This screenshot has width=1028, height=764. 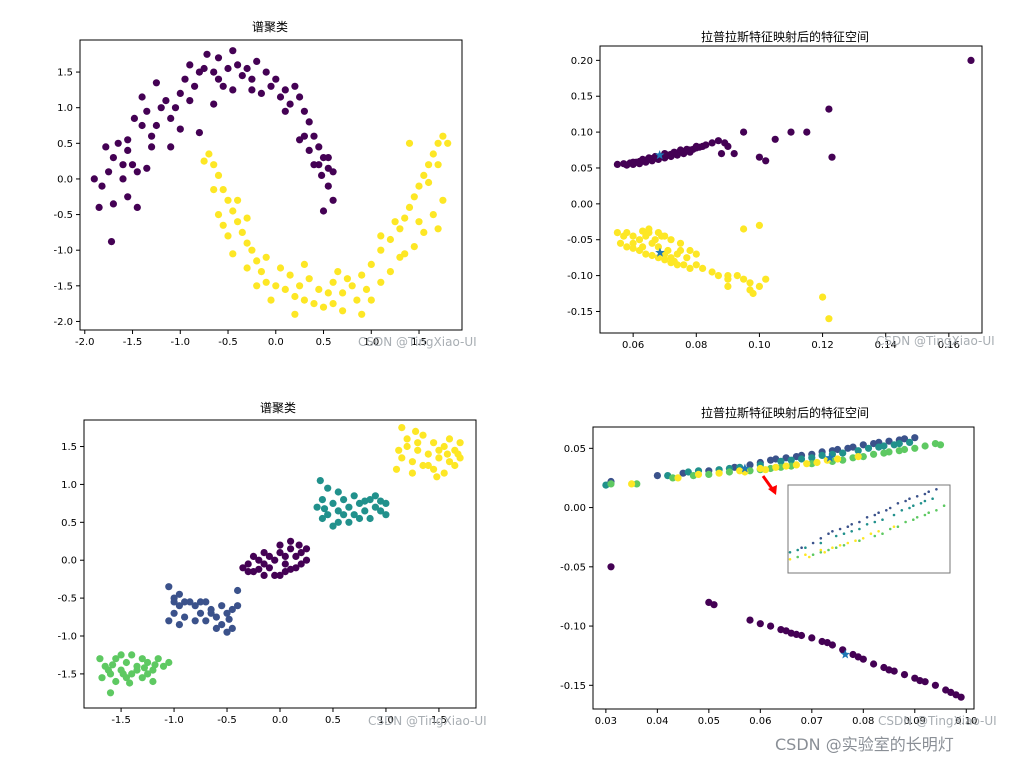 I want to click on y-tick-label: 1.0, so click(x=69, y=485).